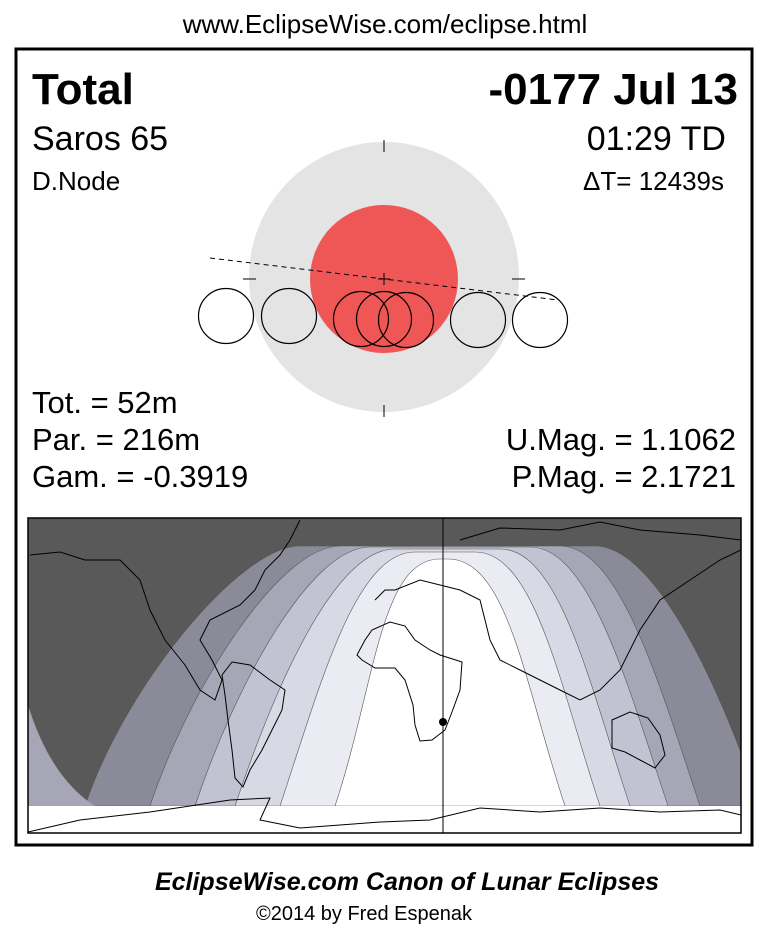  I want to click on totality-duration: Tot. = 52m, so click(105, 402).